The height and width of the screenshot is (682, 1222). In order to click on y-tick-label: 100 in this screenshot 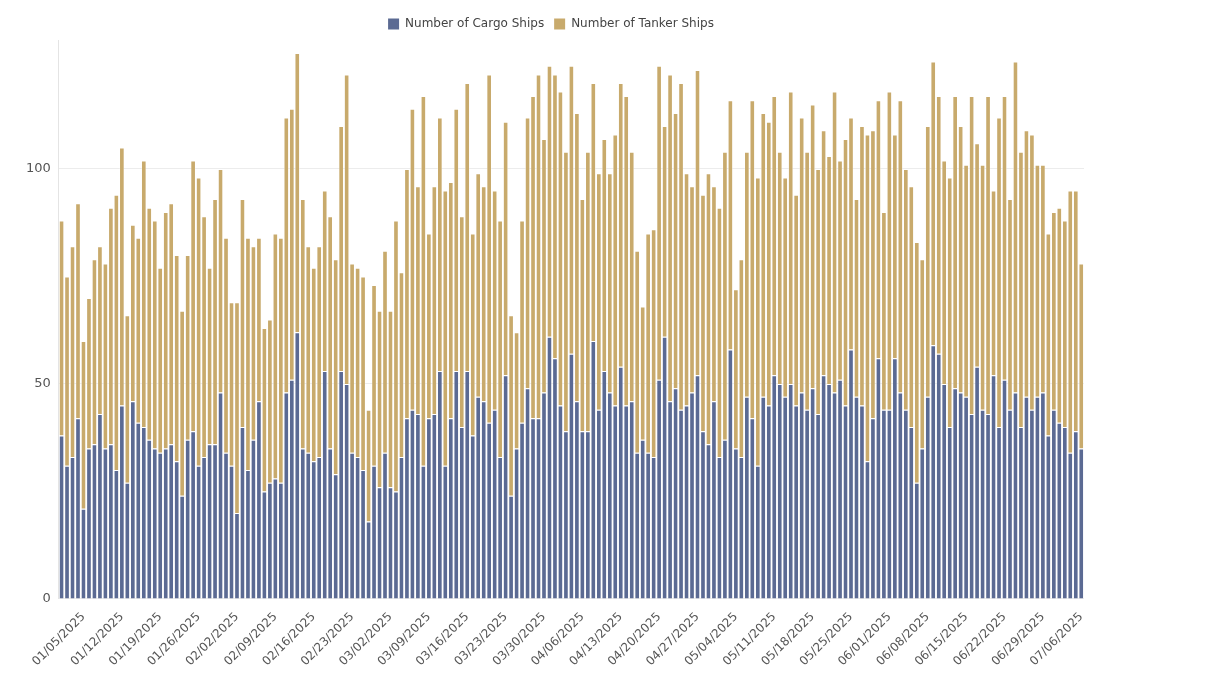, I will do `click(38, 168)`.